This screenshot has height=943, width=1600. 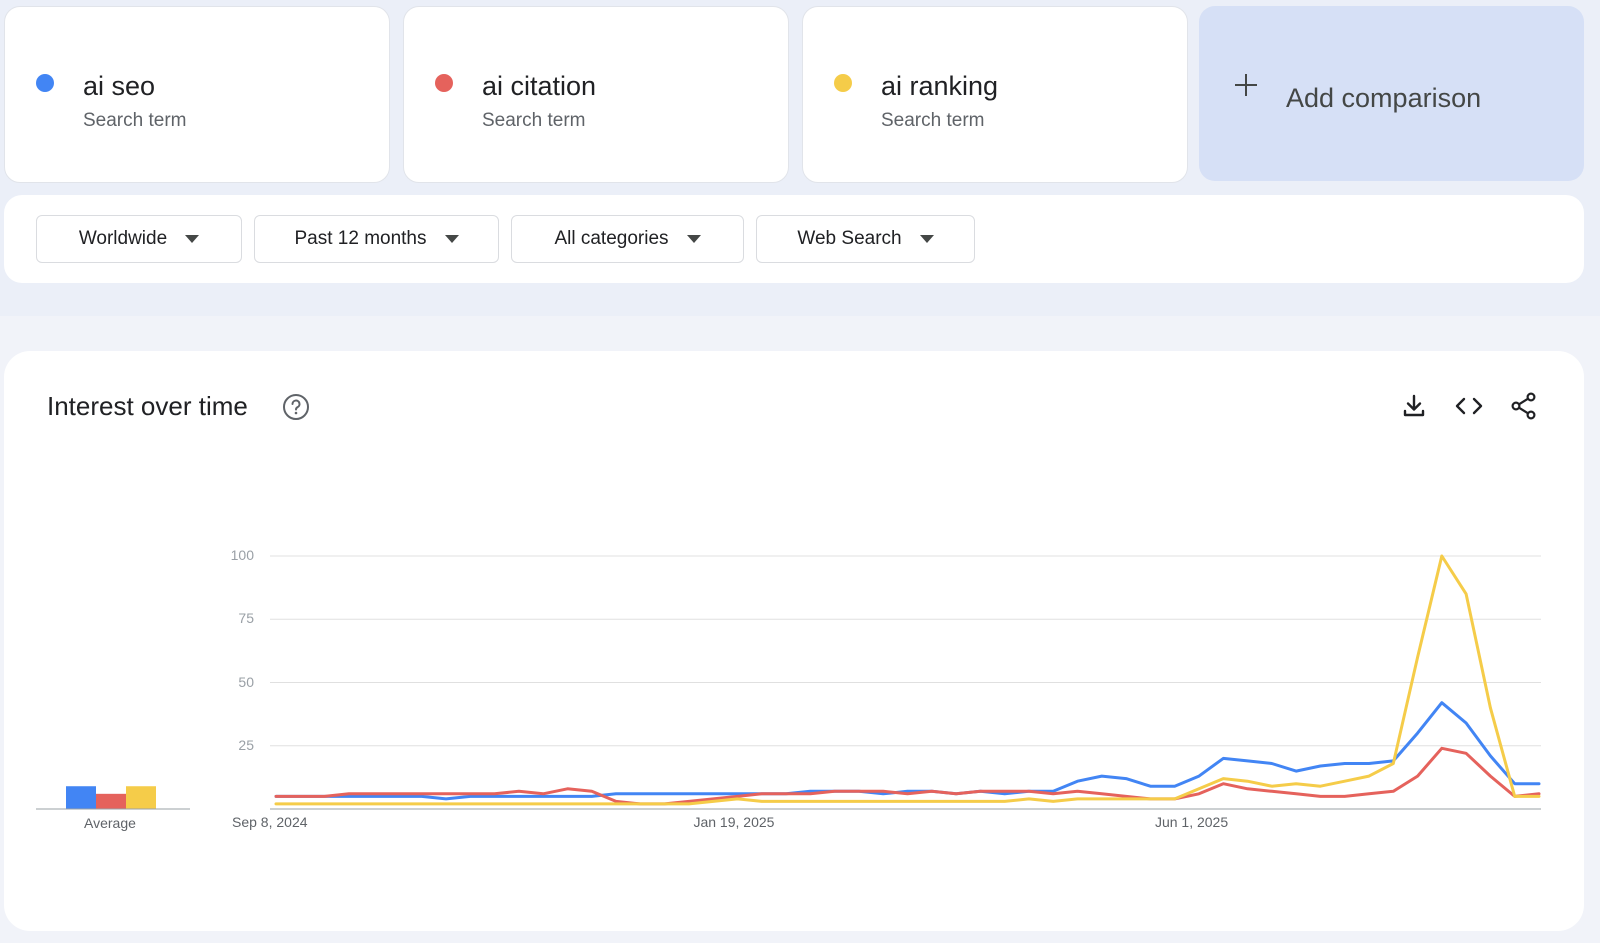 What do you see at coordinates (242, 555) in the screenshot?
I see `y-tick-label: 100` at bounding box center [242, 555].